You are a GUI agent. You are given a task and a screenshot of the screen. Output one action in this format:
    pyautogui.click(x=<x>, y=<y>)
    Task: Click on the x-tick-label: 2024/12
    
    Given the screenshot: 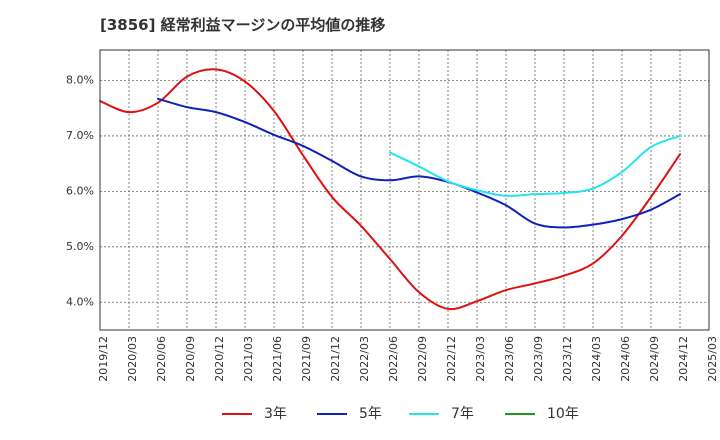 What is the action you would take?
    pyautogui.click(x=683, y=359)
    